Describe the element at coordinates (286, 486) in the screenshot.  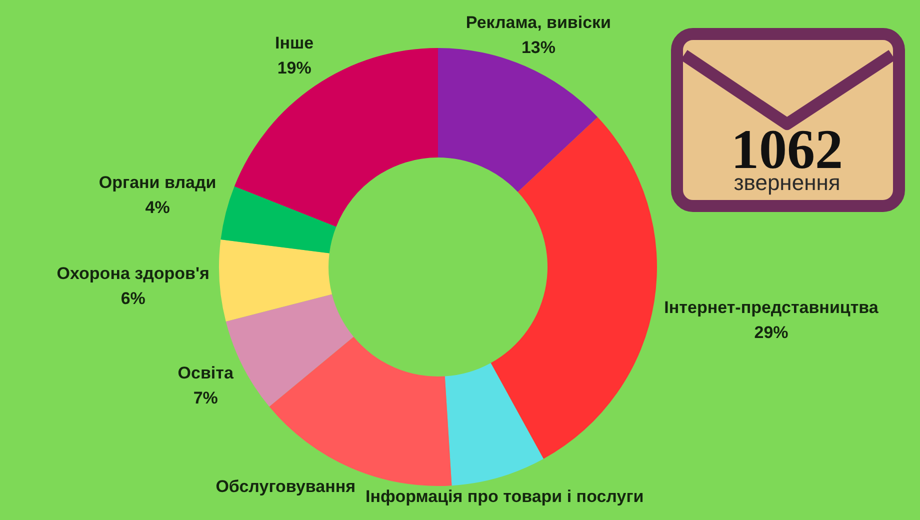
I see `slice-label: Обслуговування` at that location.